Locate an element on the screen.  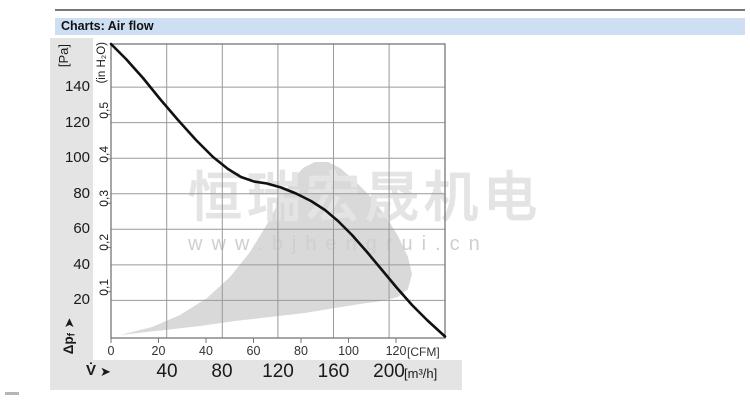
delta-p-symbol: Δp is located at coordinates (68, 345).